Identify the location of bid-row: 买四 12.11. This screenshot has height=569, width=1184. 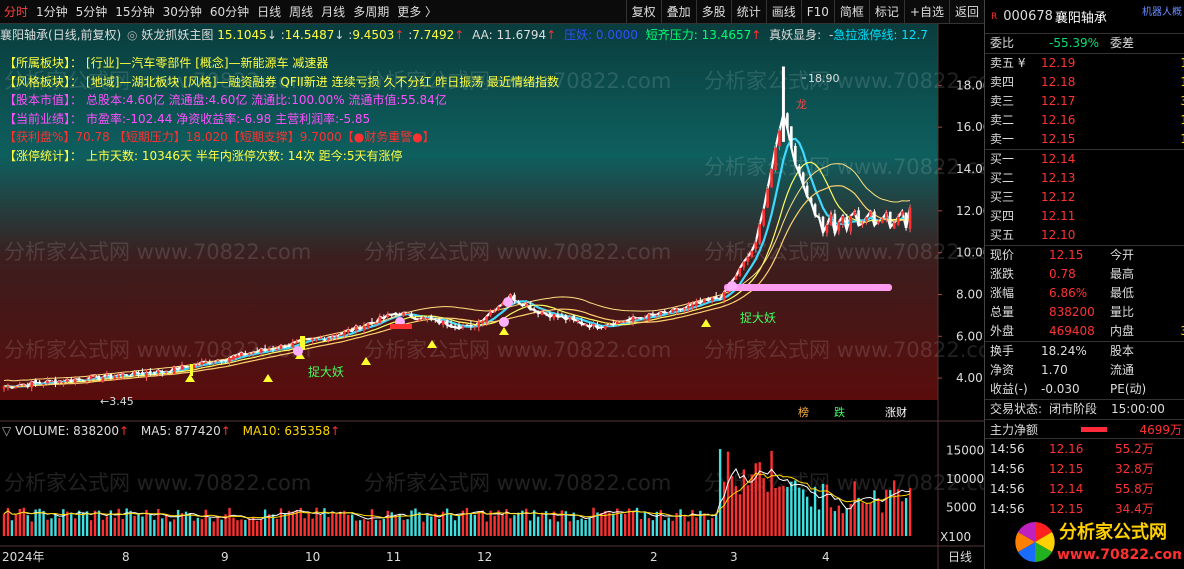
(1084, 216).